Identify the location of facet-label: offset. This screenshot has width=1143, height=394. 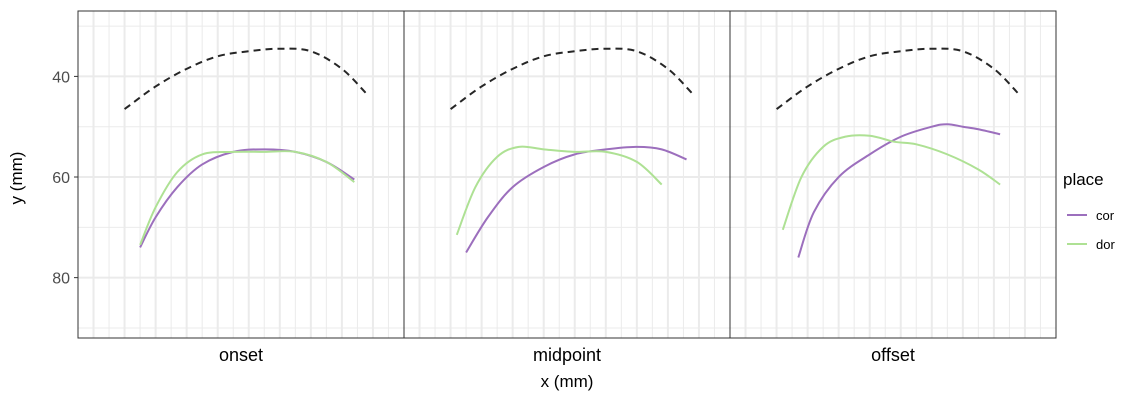
(893, 355).